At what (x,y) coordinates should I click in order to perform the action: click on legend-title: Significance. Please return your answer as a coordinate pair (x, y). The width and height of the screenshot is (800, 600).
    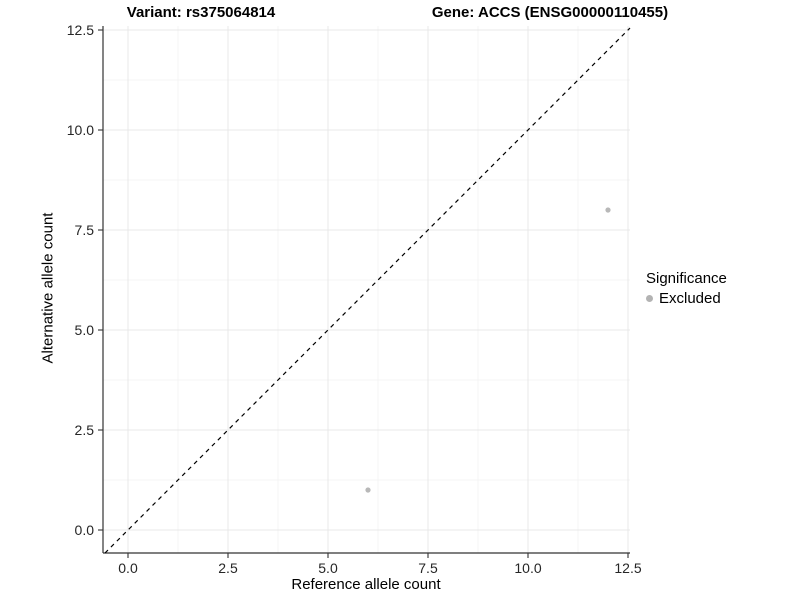
    Looking at the image, I should click on (686, 278).